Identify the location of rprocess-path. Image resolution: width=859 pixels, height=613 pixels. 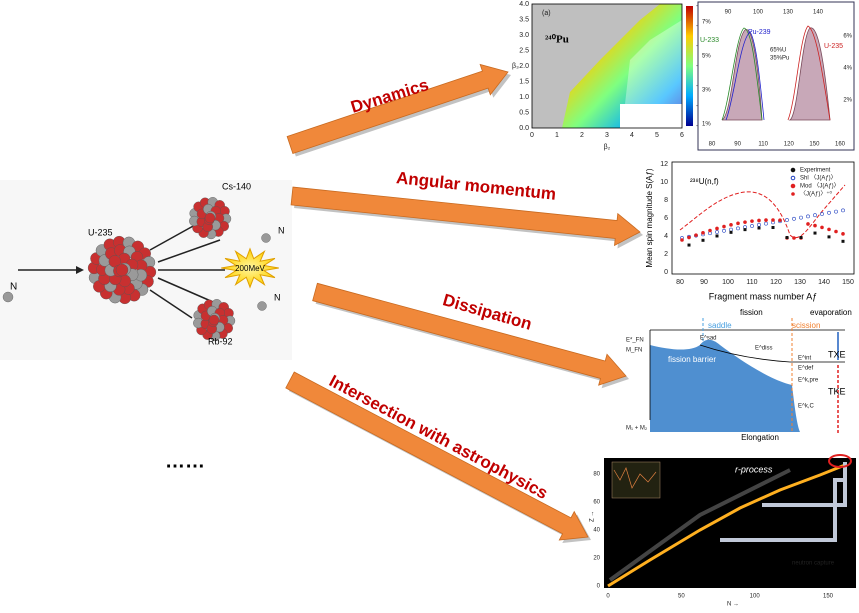
(726, 525).